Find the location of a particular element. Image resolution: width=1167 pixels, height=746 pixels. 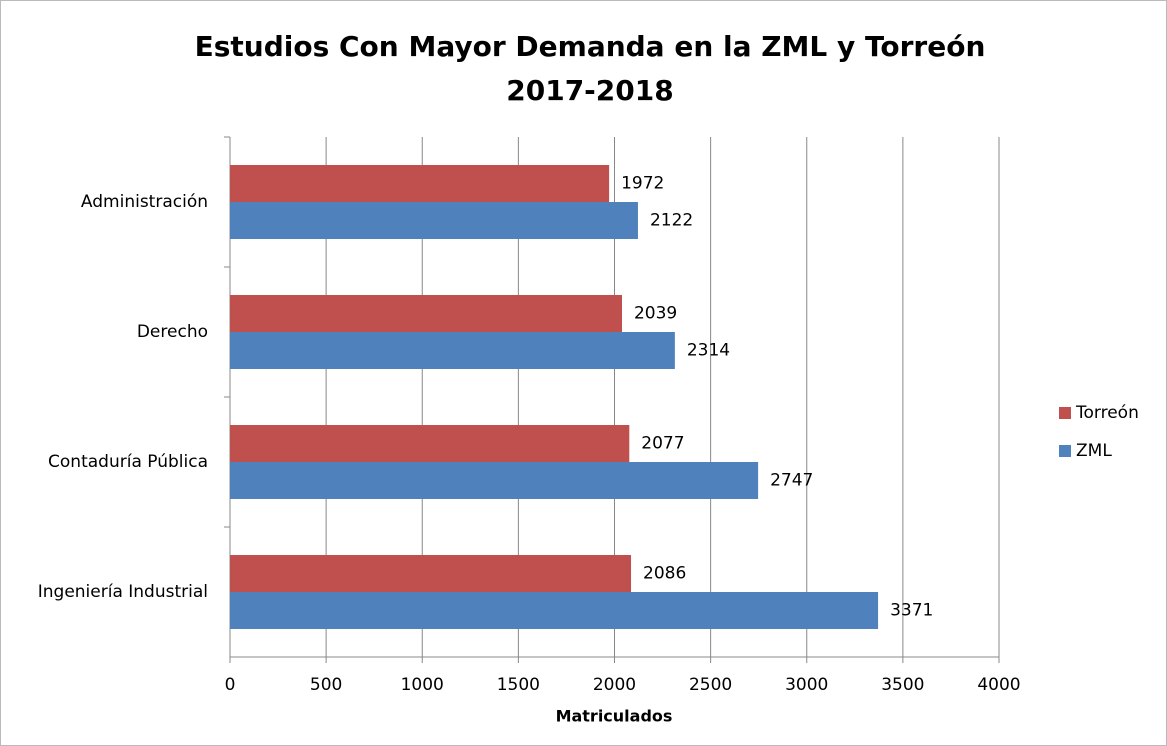

data-label: 2086 is located at coordinates (664, 574).